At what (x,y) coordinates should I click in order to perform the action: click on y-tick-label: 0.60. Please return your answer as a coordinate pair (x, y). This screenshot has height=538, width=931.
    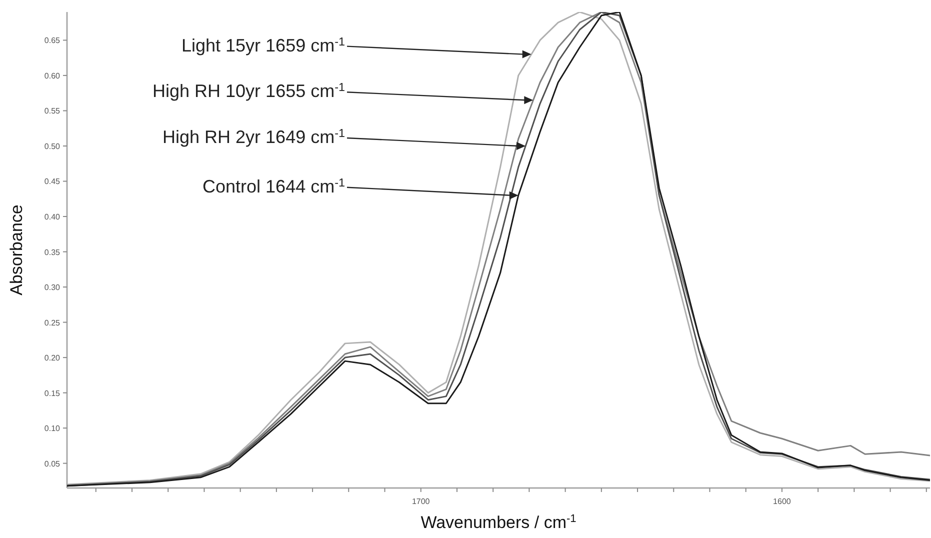
    Looking at the image, I should click on (52, 75).